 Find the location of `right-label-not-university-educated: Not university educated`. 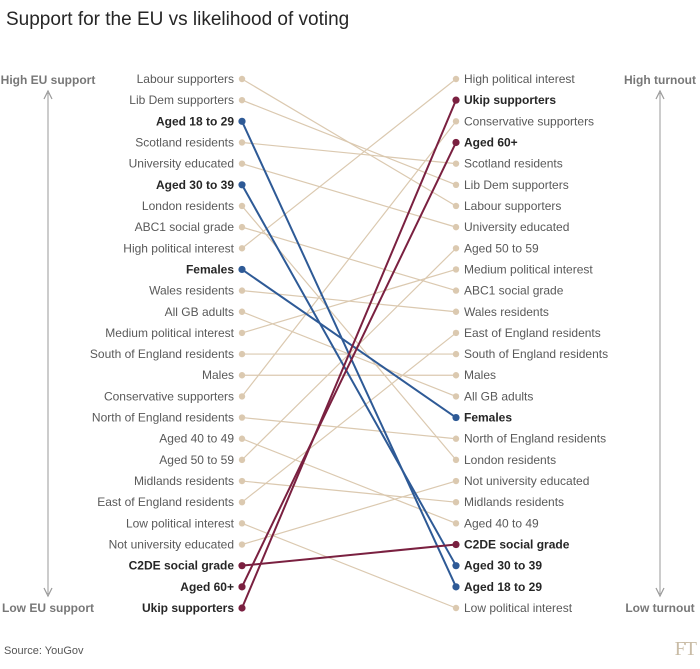

right-label-not-university-educated: Not university educated is located at coordinates (526, 481).